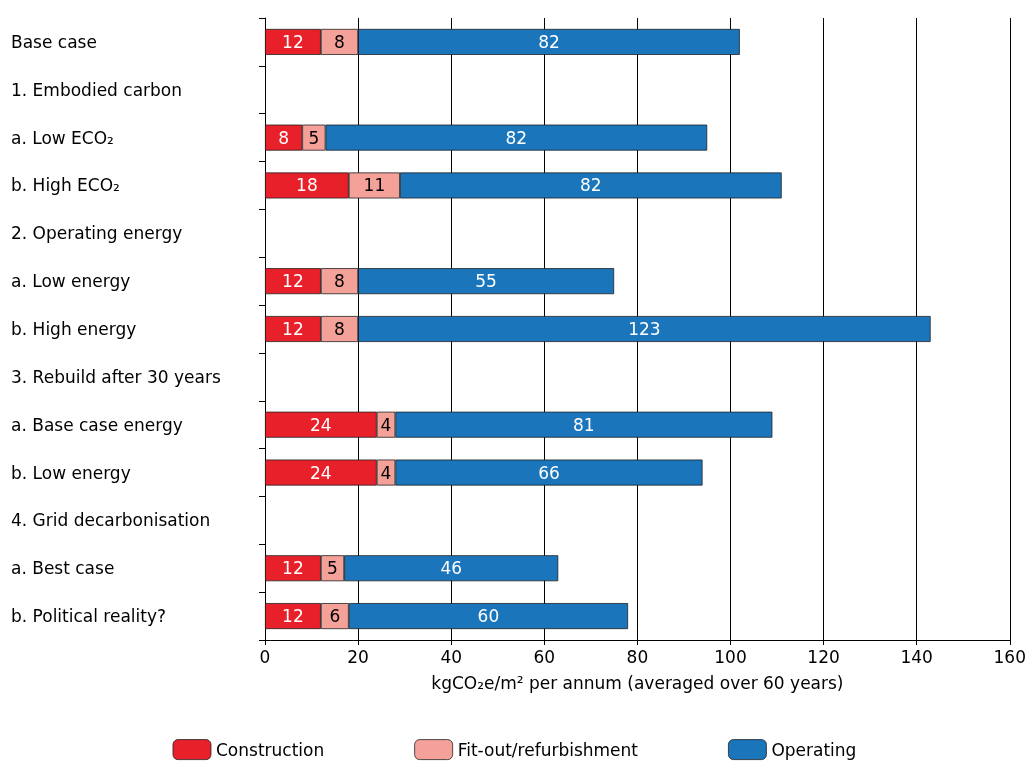  Describe the element at coordinates (89, 616) in the screenshot. I see `y-tick-label: b. Political reality?` at that location.